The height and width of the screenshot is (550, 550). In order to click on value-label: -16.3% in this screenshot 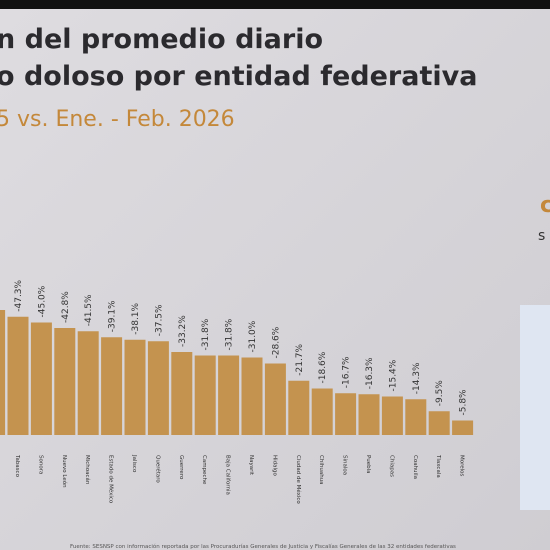, I will do `click(370, 373)`.